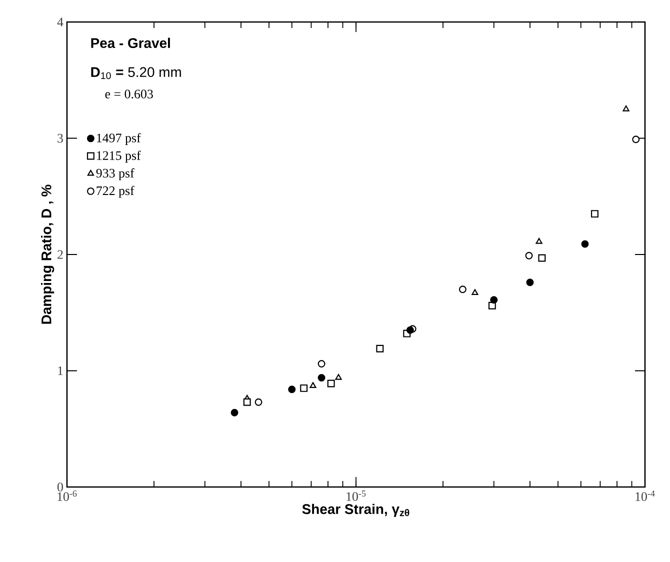 The width and height of the screenshot is (670, 562). I want to click on annotation: e = 0.603, so click(129, 94).